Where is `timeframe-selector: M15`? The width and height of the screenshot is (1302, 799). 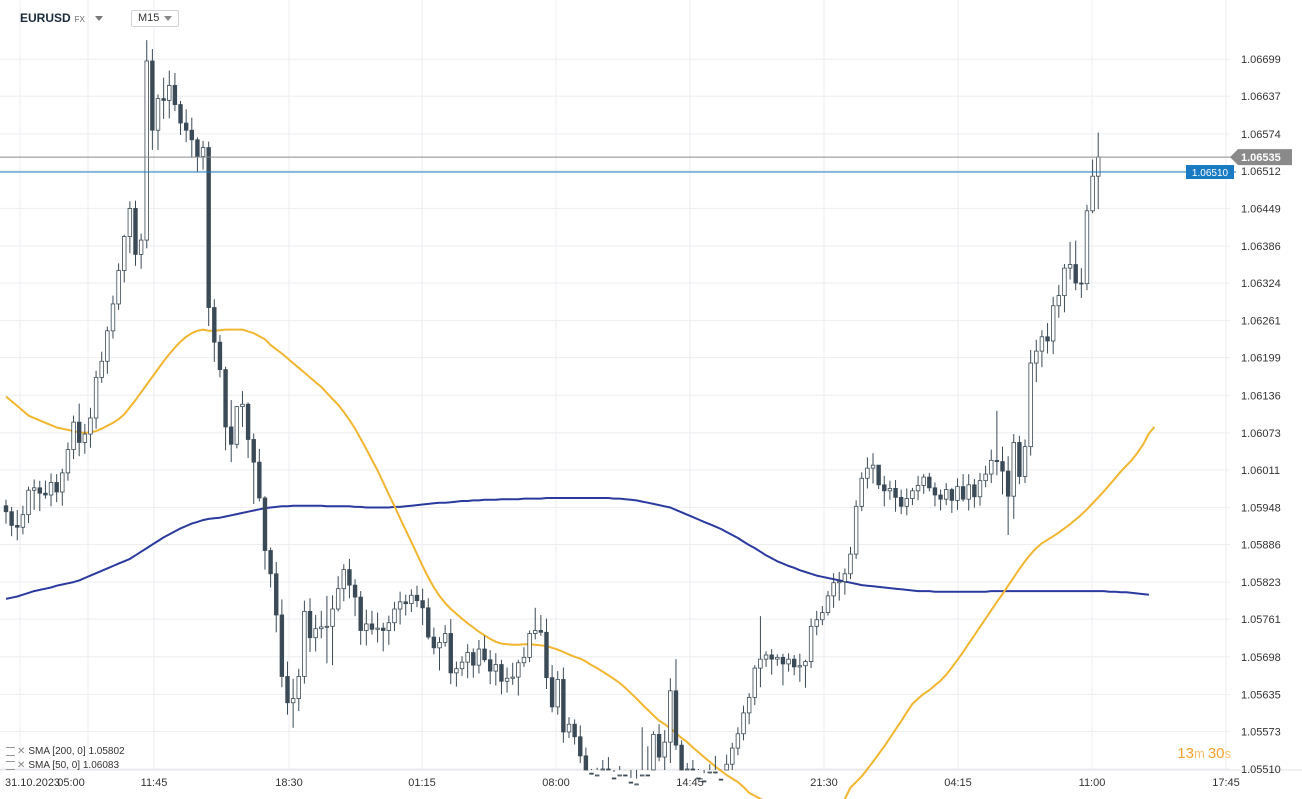
timeframe-selector: M15 is located at coordinates (155, 18).